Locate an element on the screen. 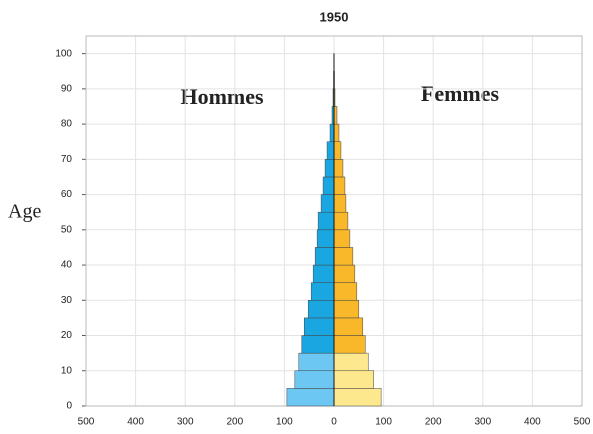 Image resolution: width=593 pixels, height=434 pixels. y-tick-label: 50 is located at coordinates (67, 229).